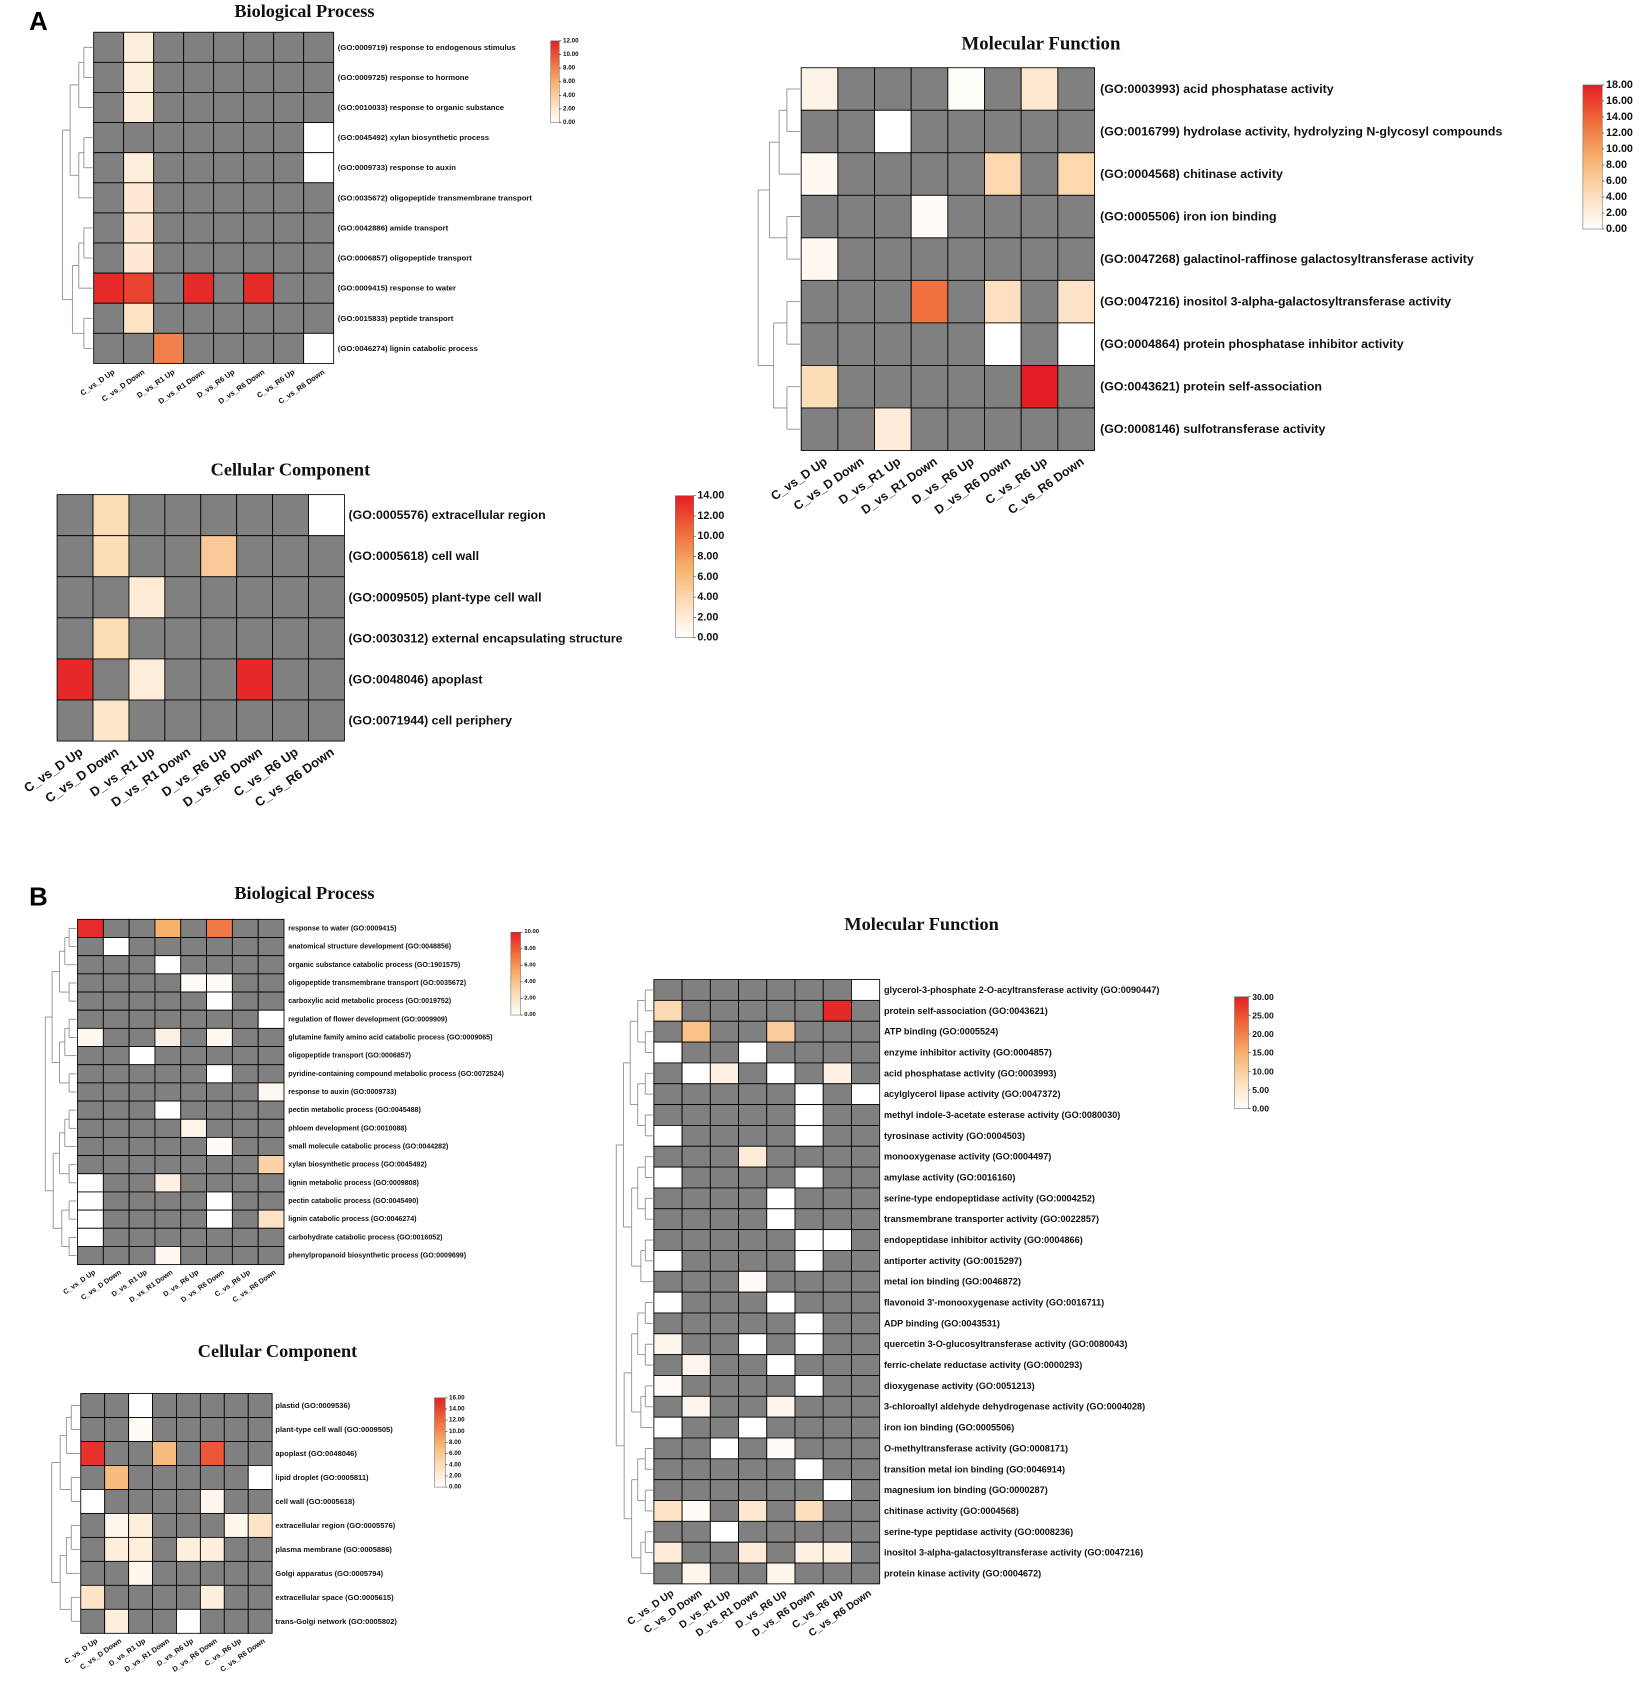 The width and height of the screenshot is (1640, 1686). I want to click on row-label: amylase activity (GO:0016160), so click(949, 1178).